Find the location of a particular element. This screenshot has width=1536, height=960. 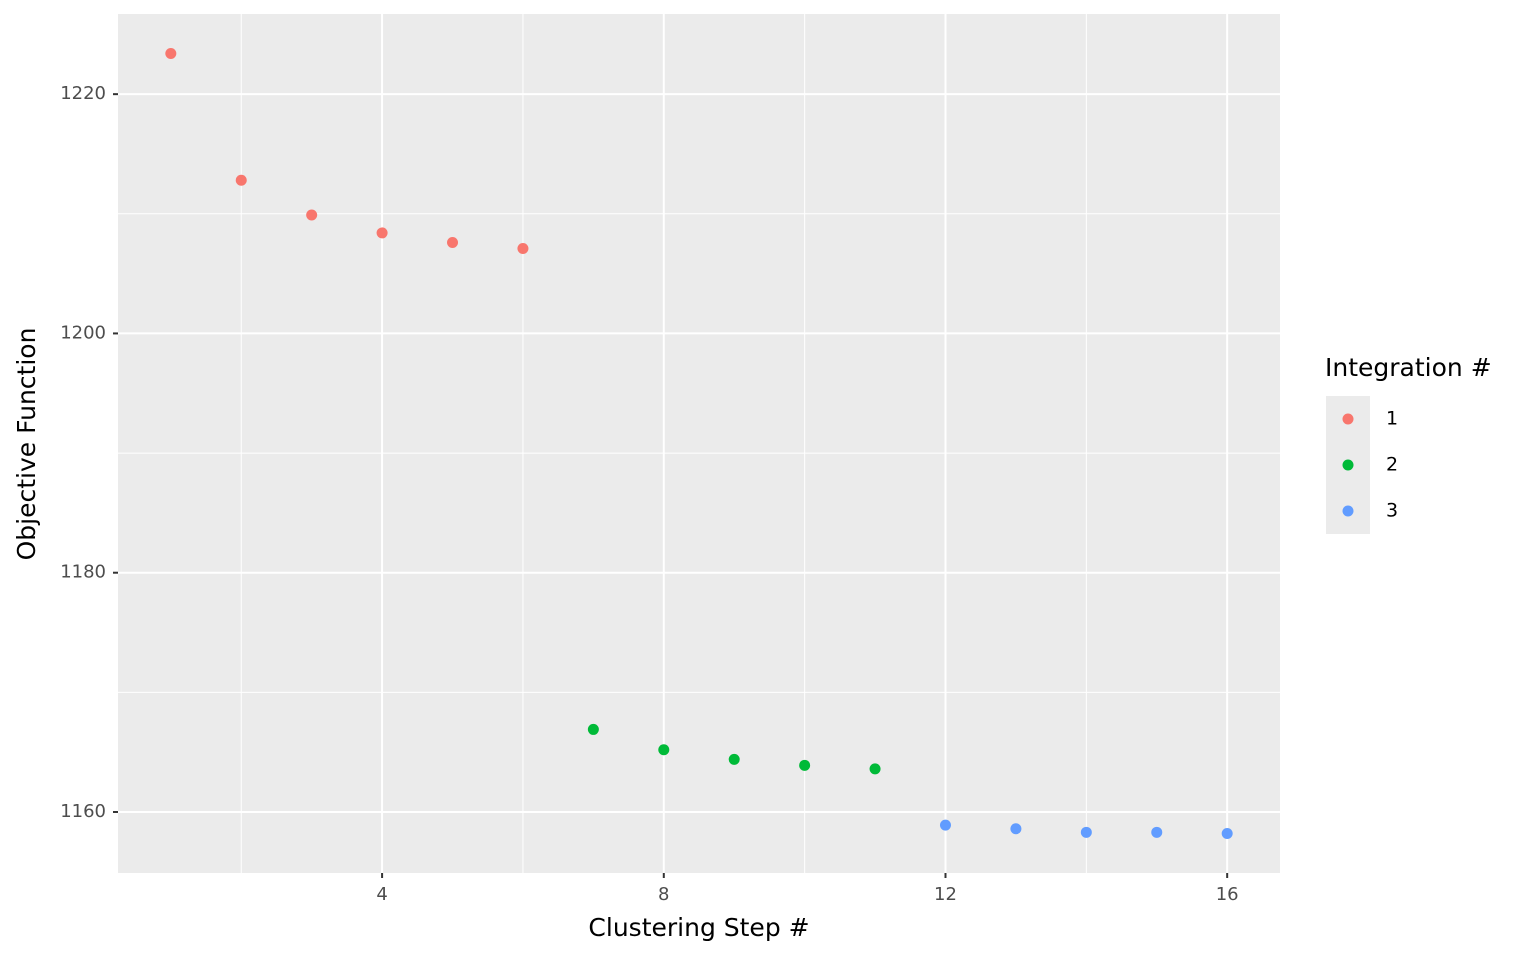

y-tick-label: 1180 is located at coordinates (83, 572).